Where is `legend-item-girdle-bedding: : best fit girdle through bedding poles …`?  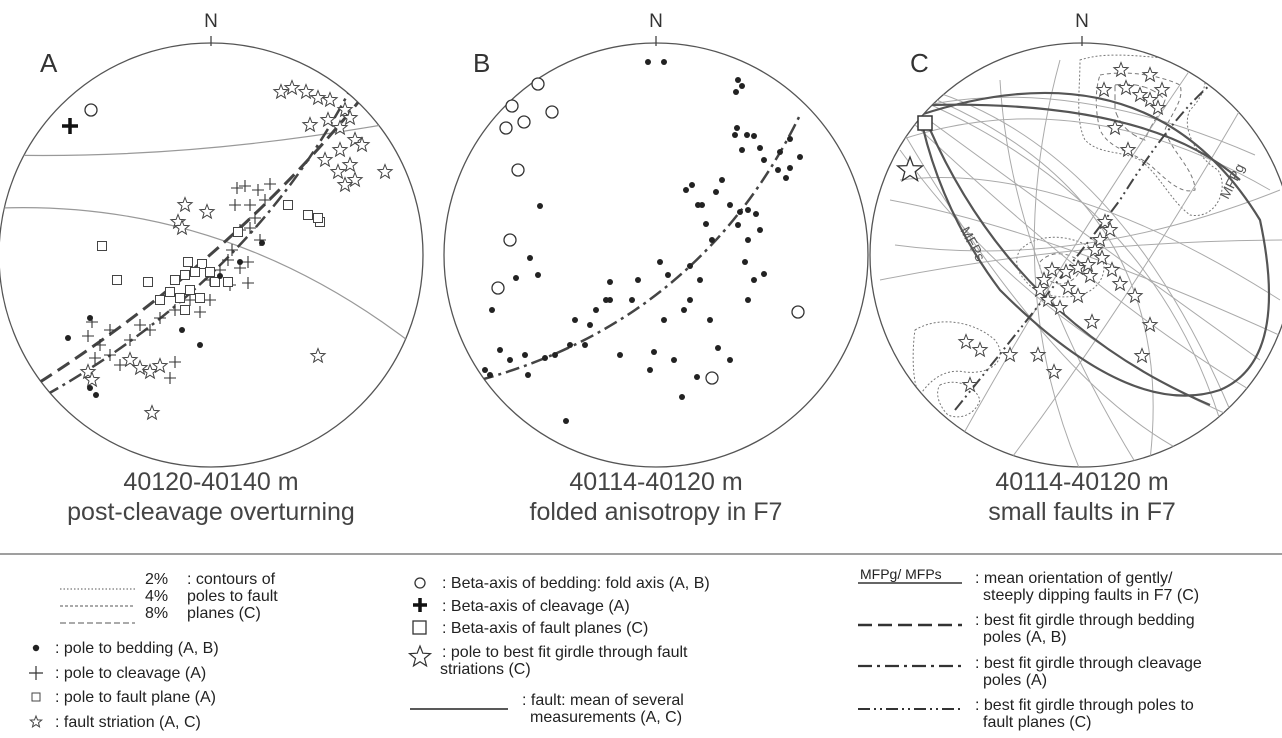
legend-item-girdle-bedding: : best fit girdle through bedding poles … is located at coordinates (1085, 629).